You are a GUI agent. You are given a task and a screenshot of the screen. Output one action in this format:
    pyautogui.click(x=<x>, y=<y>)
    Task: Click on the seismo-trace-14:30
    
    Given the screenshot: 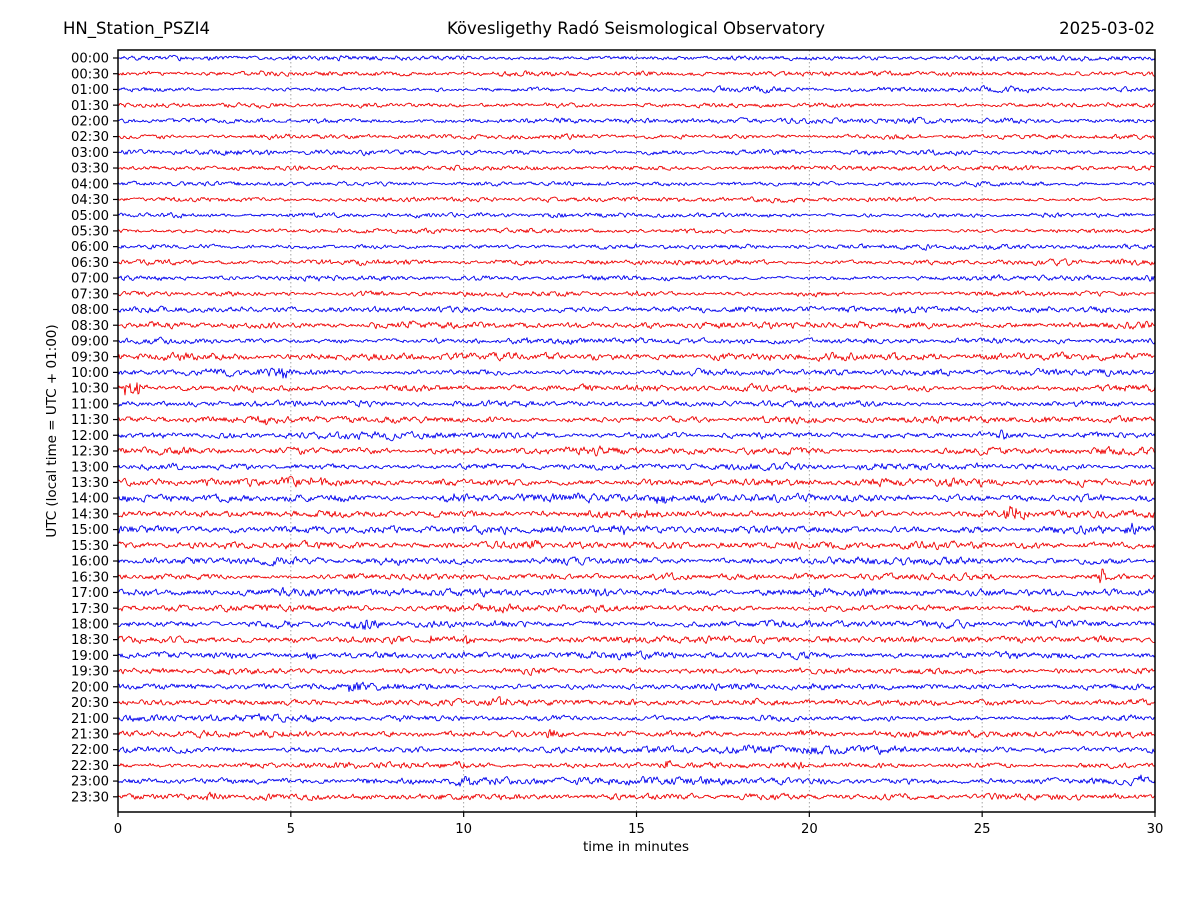 What is the action you would take?
    pyautogui.click(x=636, y=513)
    